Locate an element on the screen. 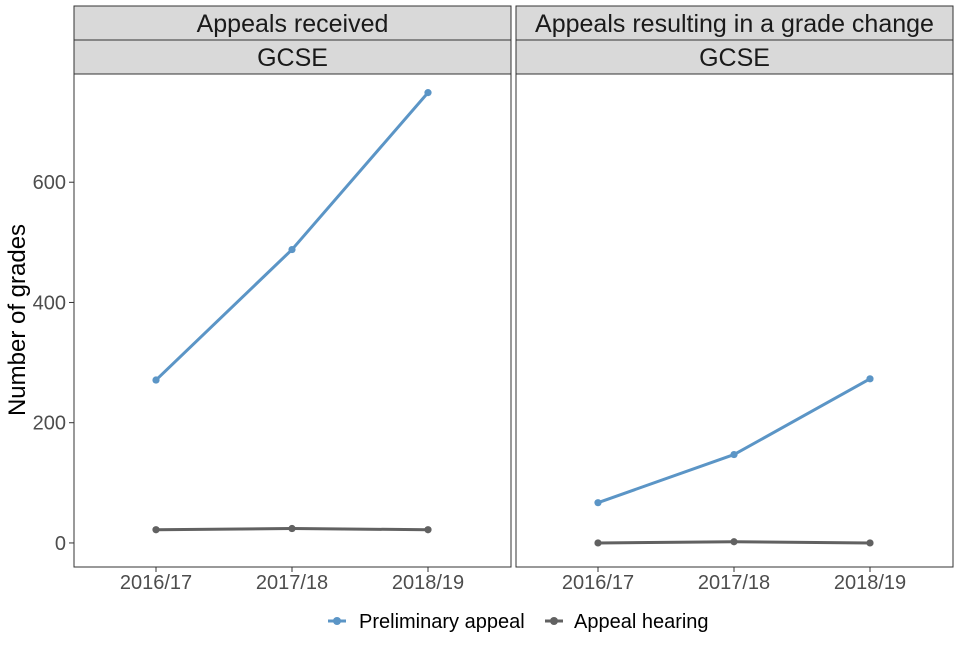  panel-2-series-appeal-hearing-point-2016/17 is located at coordinates (598, 543).